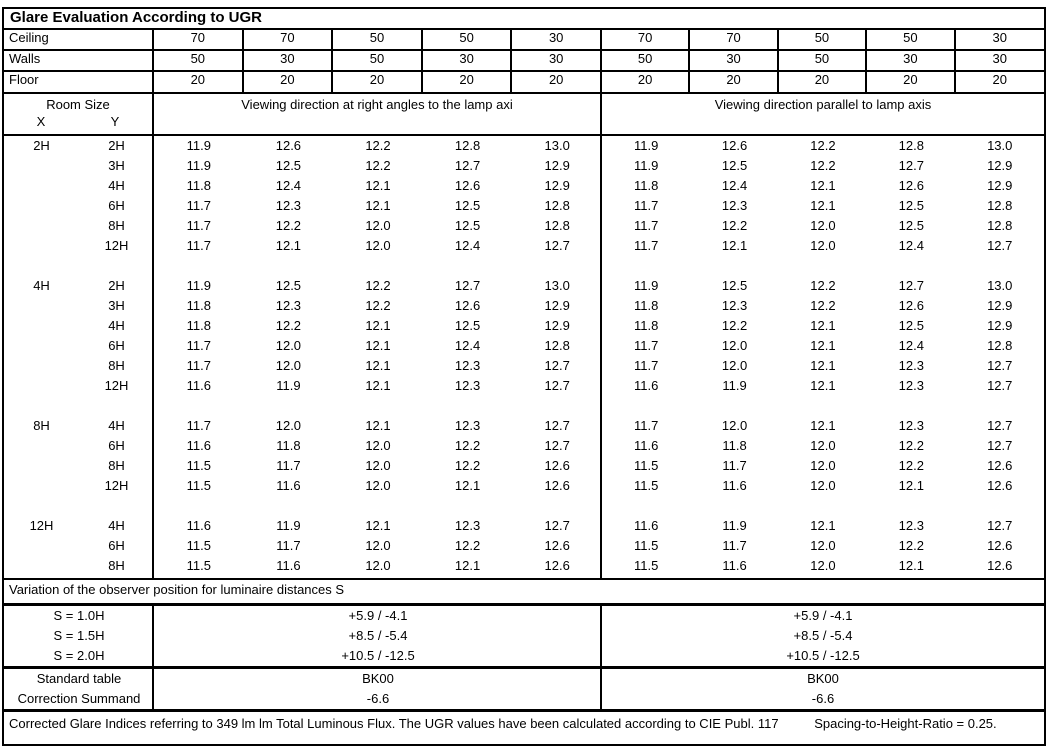  Describe the element at coordinates (78, 121) in the screenshot. I see `xy-axis-labels: X Y` at that location.